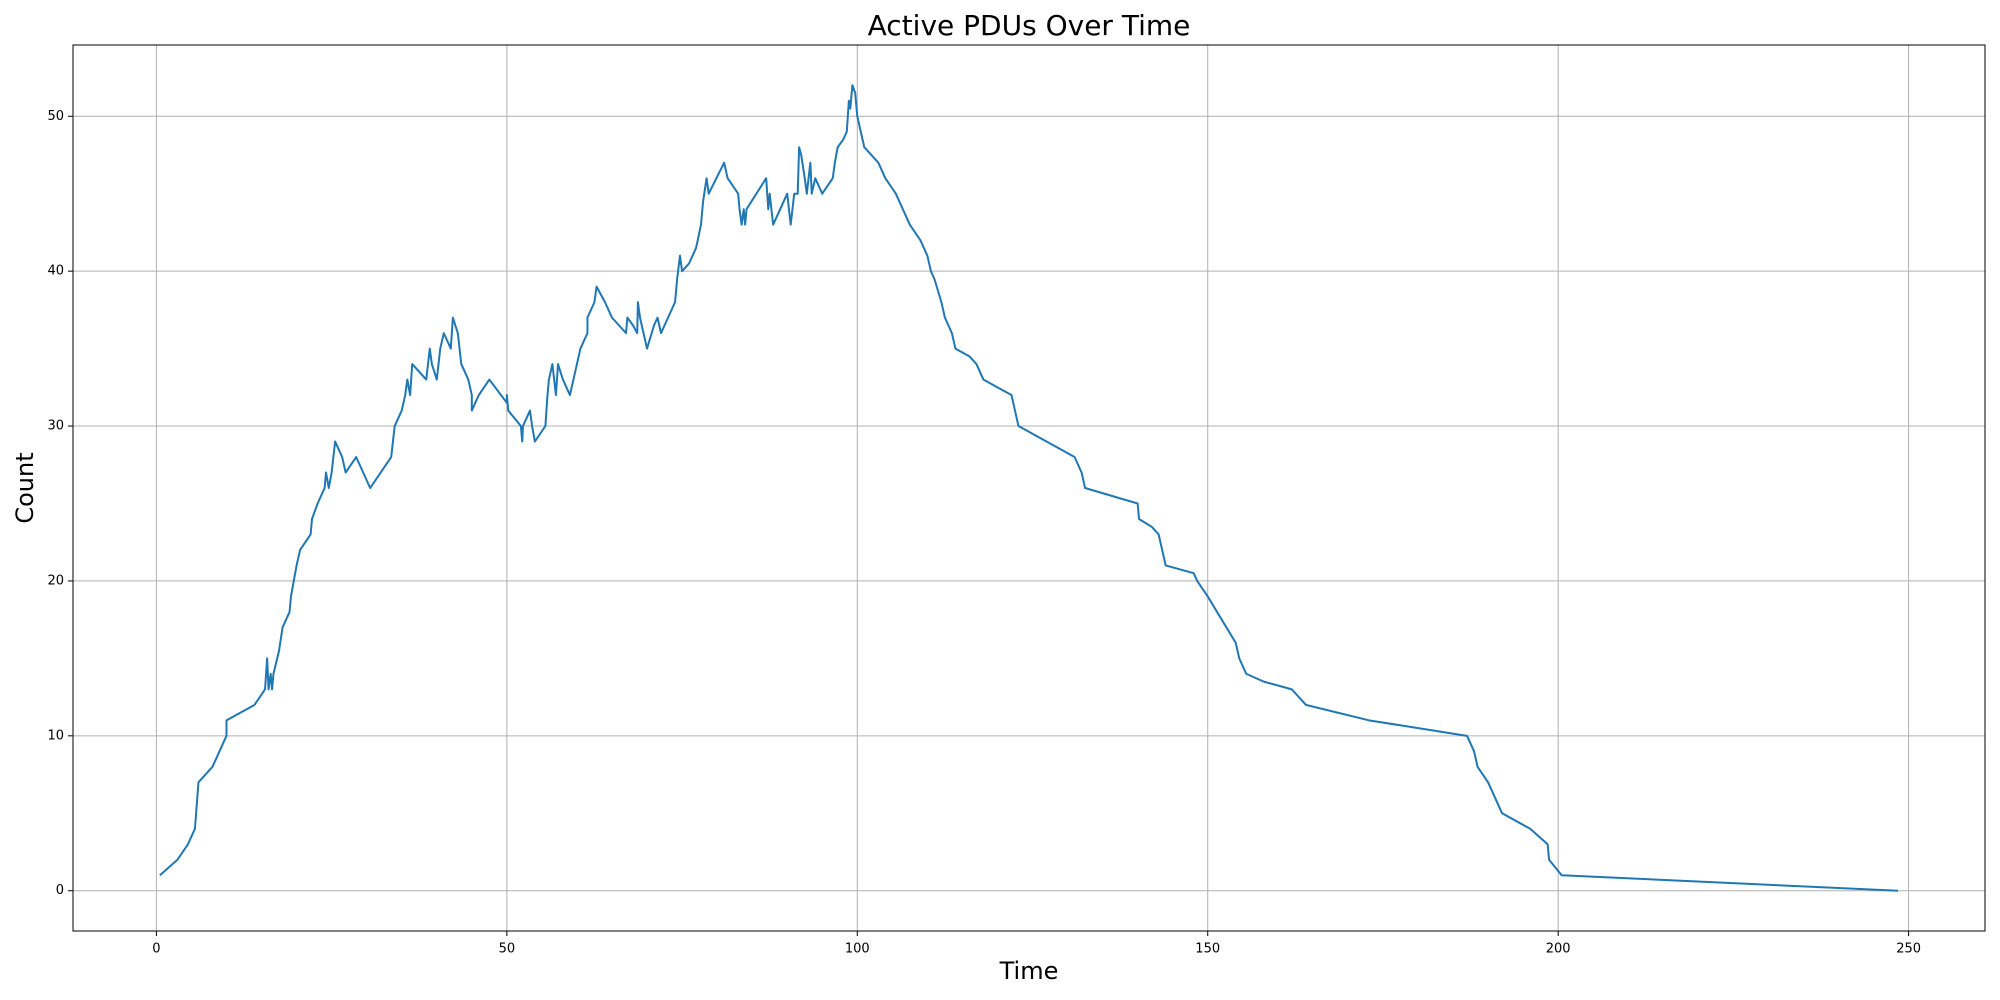 Image resolution: width=2000 pixels, height=1000 pixels. I want to click on x-tick-label: 200, so click(1558, 949).